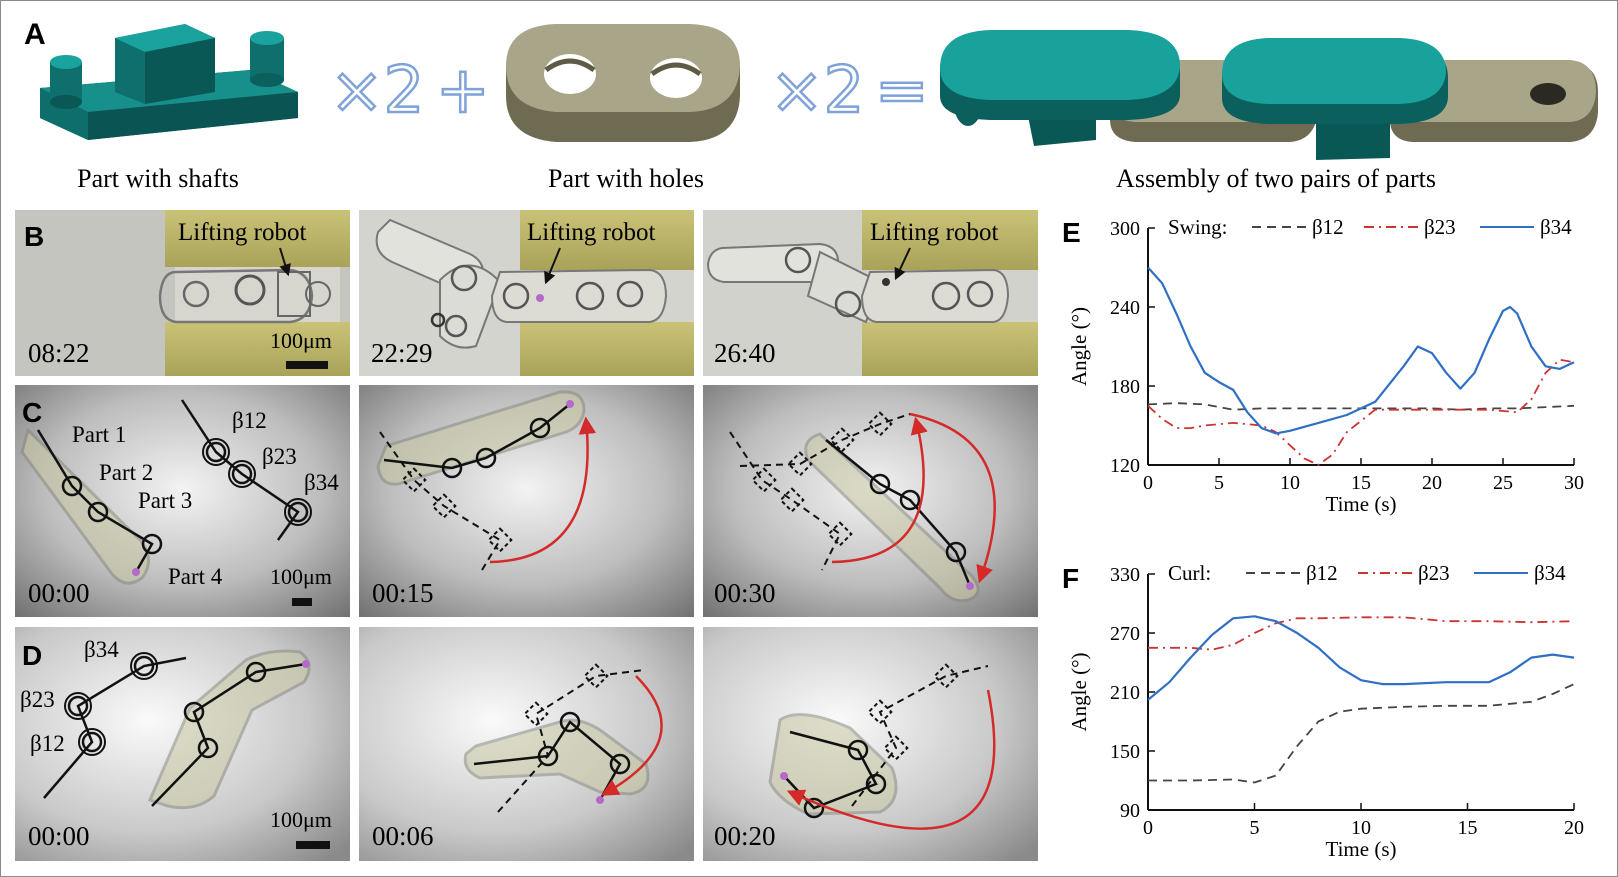 The height and width of the screenshot is (877, 1618). What do you see at coordinates (934, 232) in the screenshot?
I see `b3-lifting-robot-label: Lifting robot` at bounding box center [934, 232].